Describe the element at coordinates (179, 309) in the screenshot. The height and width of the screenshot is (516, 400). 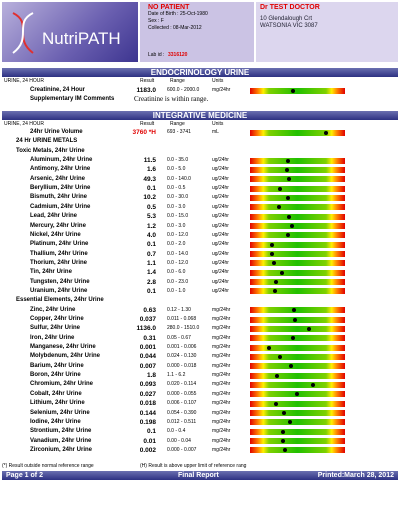
I see `test-range: 0.12 - 1.30` at that location.